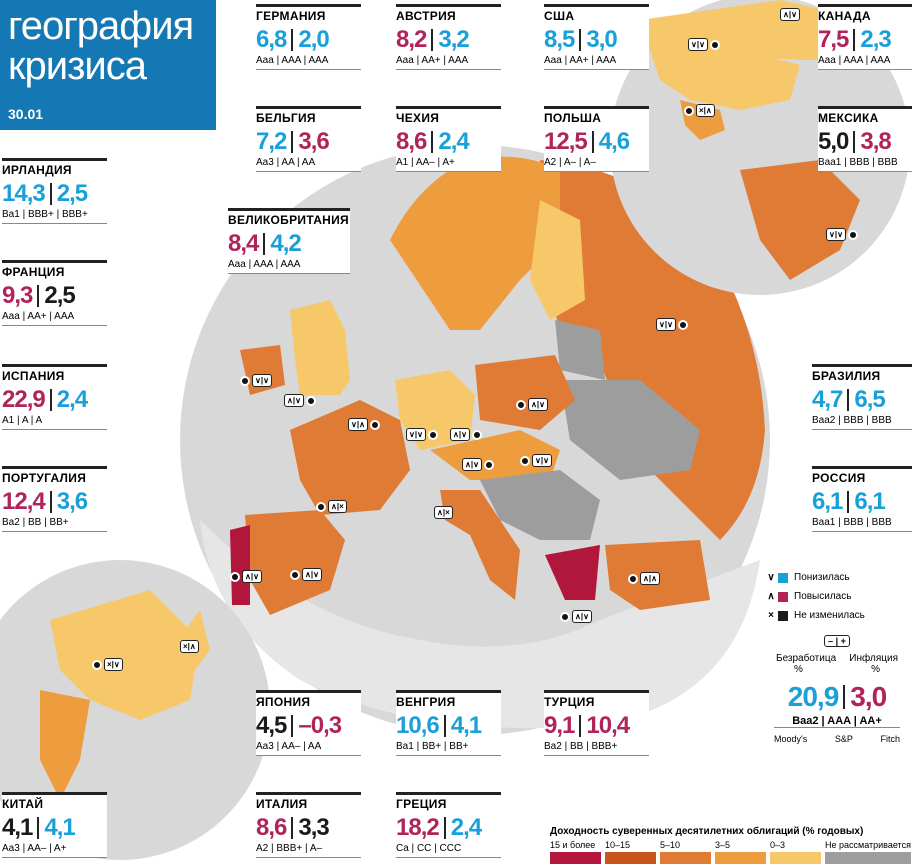  I want to click on pin-belgium: ∨|∧, so click(363, 424).